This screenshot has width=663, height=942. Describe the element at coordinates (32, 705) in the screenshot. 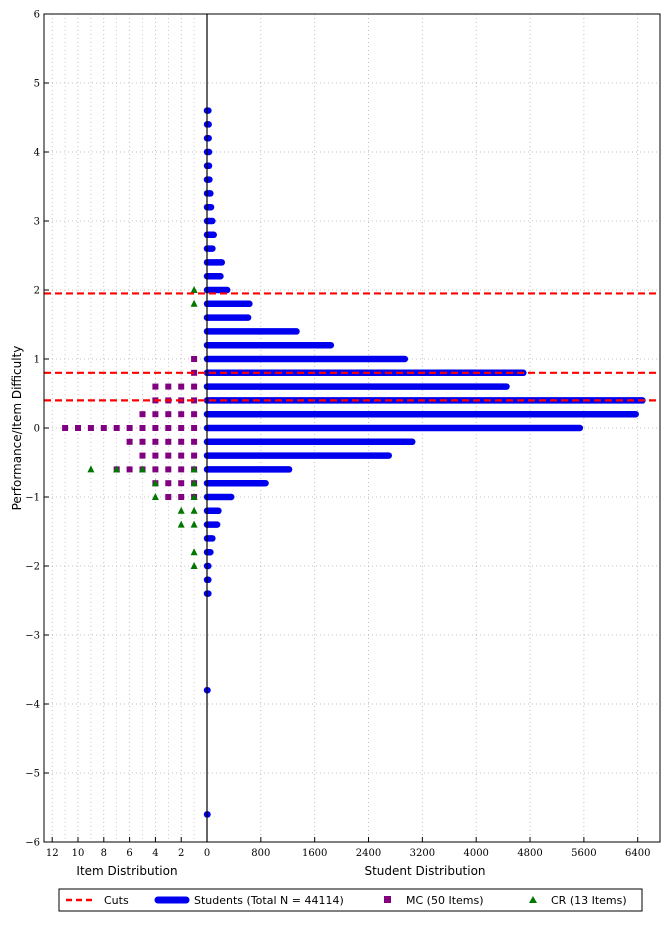

I see `y-tick-label: −4` at that location.